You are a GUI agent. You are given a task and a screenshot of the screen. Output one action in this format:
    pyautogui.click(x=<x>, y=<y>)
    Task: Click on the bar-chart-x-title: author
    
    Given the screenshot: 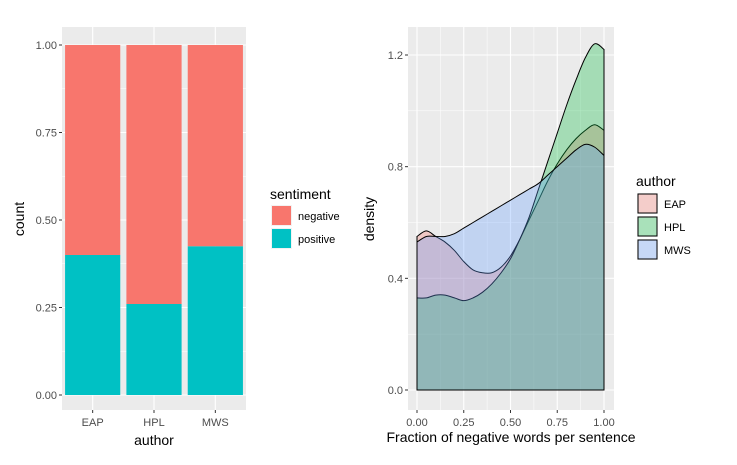 What is the action you would take?
    pyautogui.click(x=154, y=440)
    